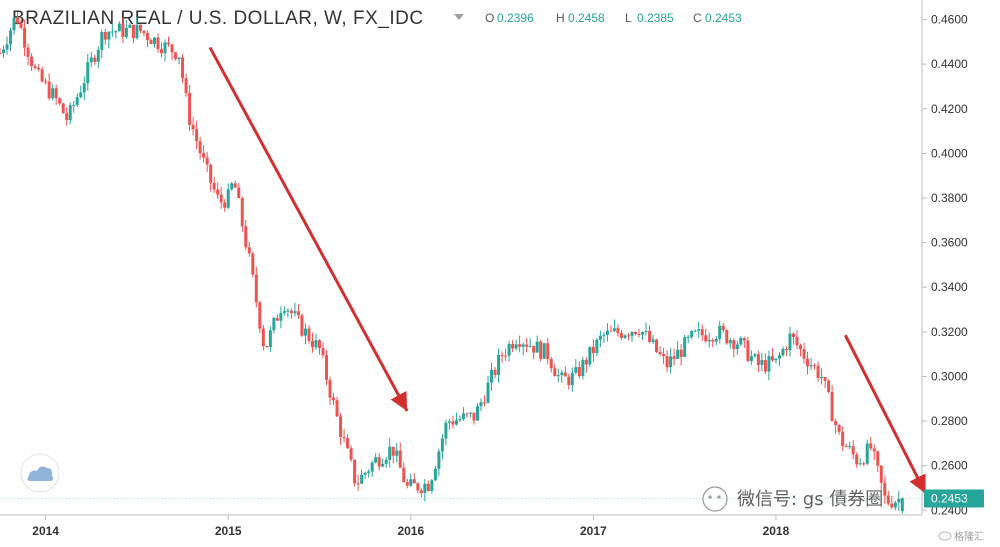  Describe the element at coordinates (459, 17) in the screenshot. I see `chevron-down-icon` at that location.